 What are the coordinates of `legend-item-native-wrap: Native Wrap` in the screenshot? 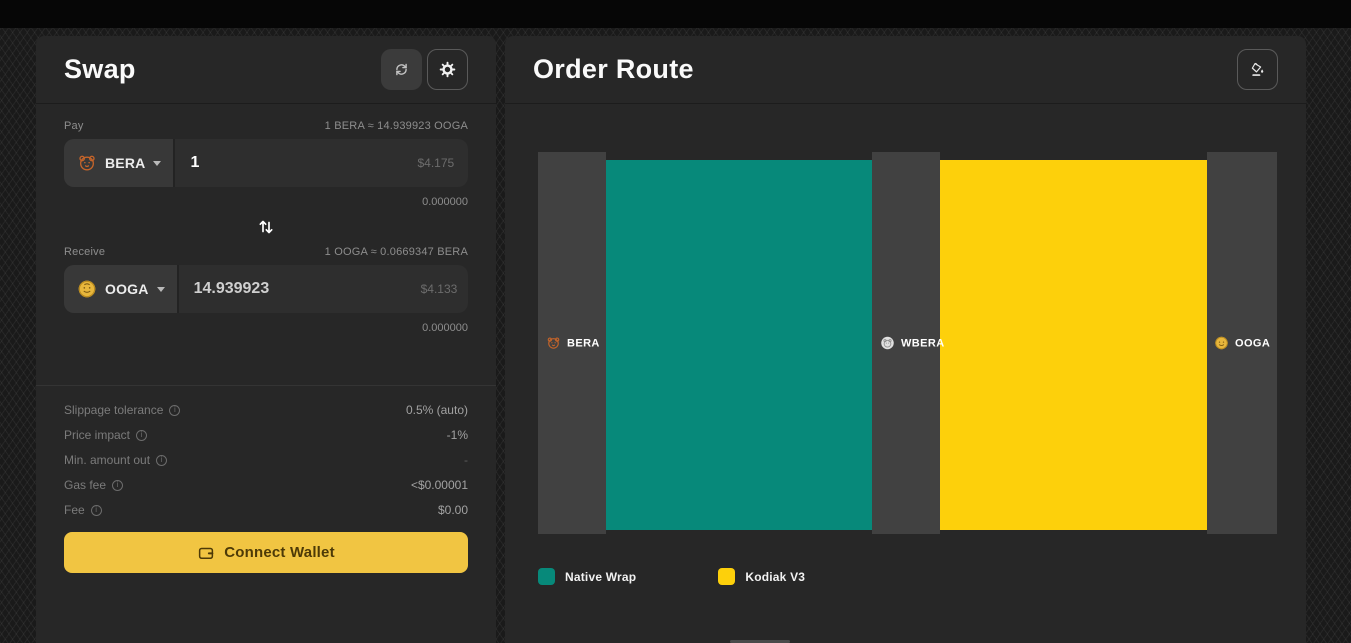 It's located at (587, 576).